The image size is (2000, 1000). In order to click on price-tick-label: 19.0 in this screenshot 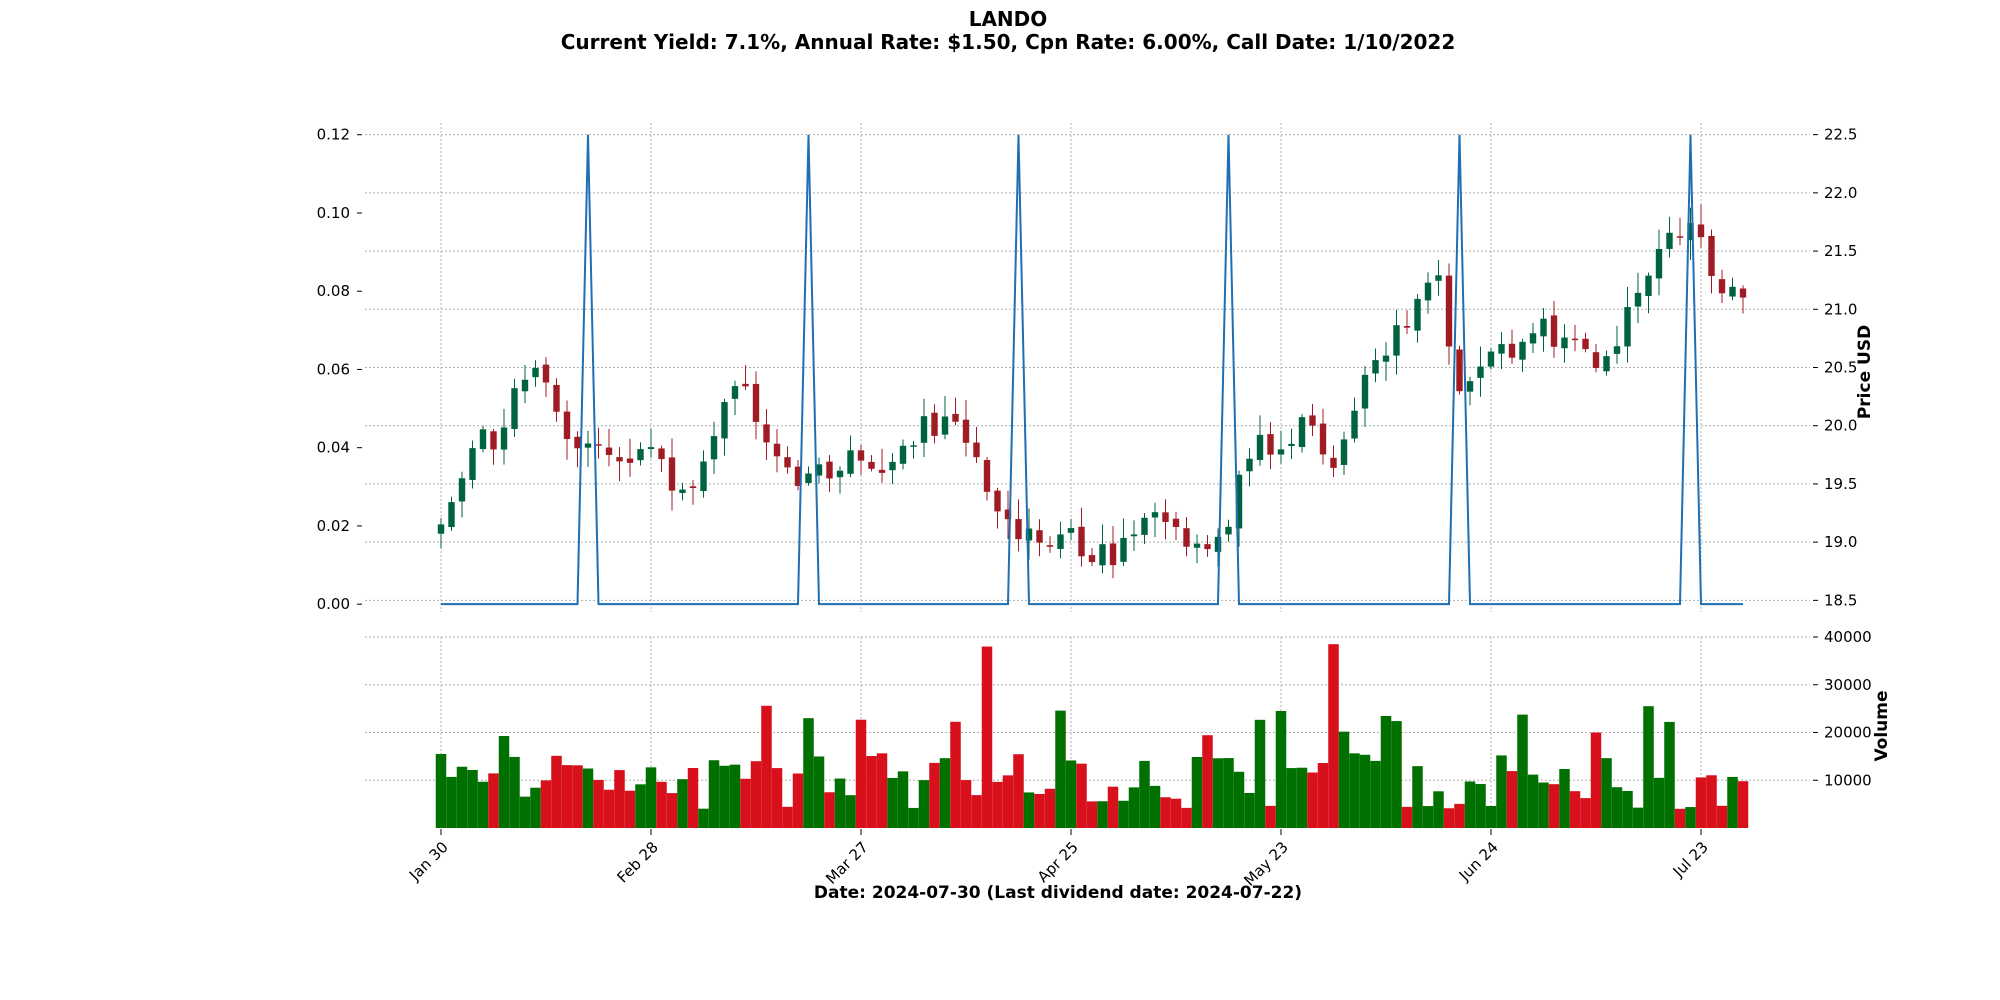, I will do `click(1840, 542)`.